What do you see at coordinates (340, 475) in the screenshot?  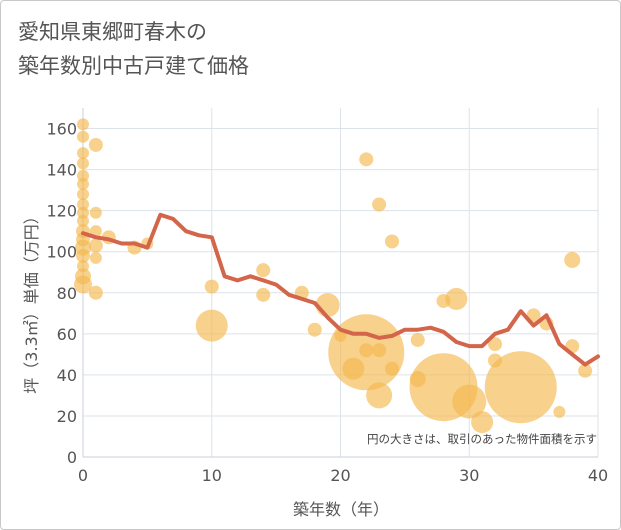 I see `x-tick-label: 20` at bounding box center [340, 475].